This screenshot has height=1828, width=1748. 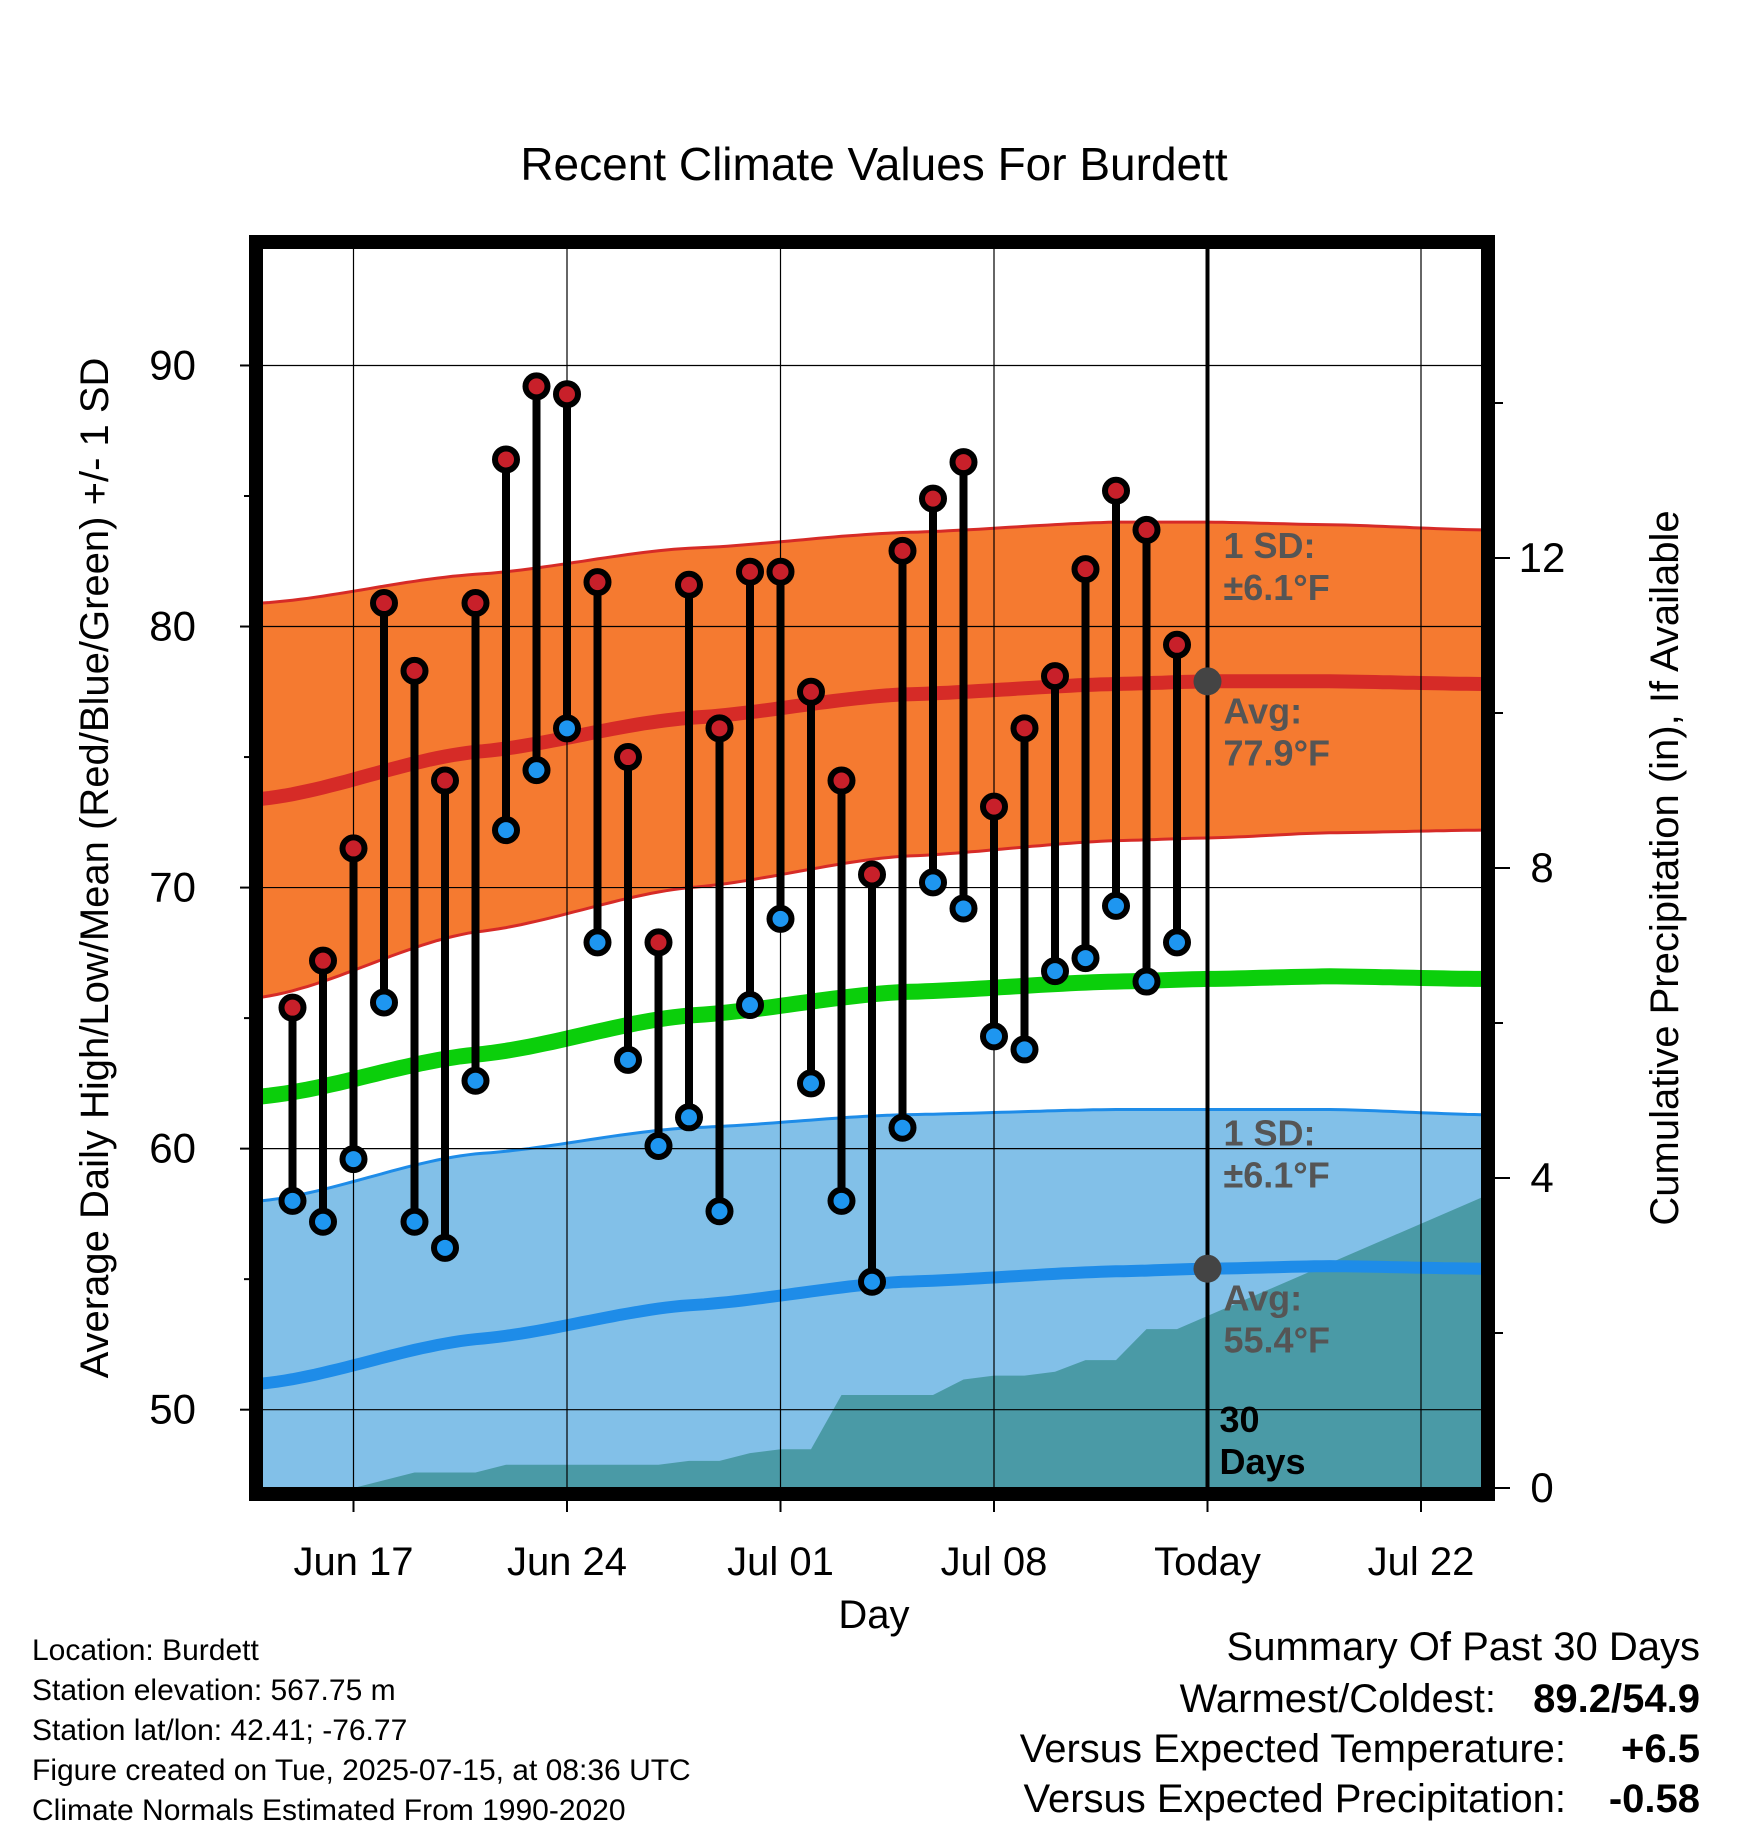 What do you see at coordinates (329, 1810) in the screenshot?
I see `footer-normals: Climate Normals Estimated From 1990-2020` at bounding box center [329, 1810].